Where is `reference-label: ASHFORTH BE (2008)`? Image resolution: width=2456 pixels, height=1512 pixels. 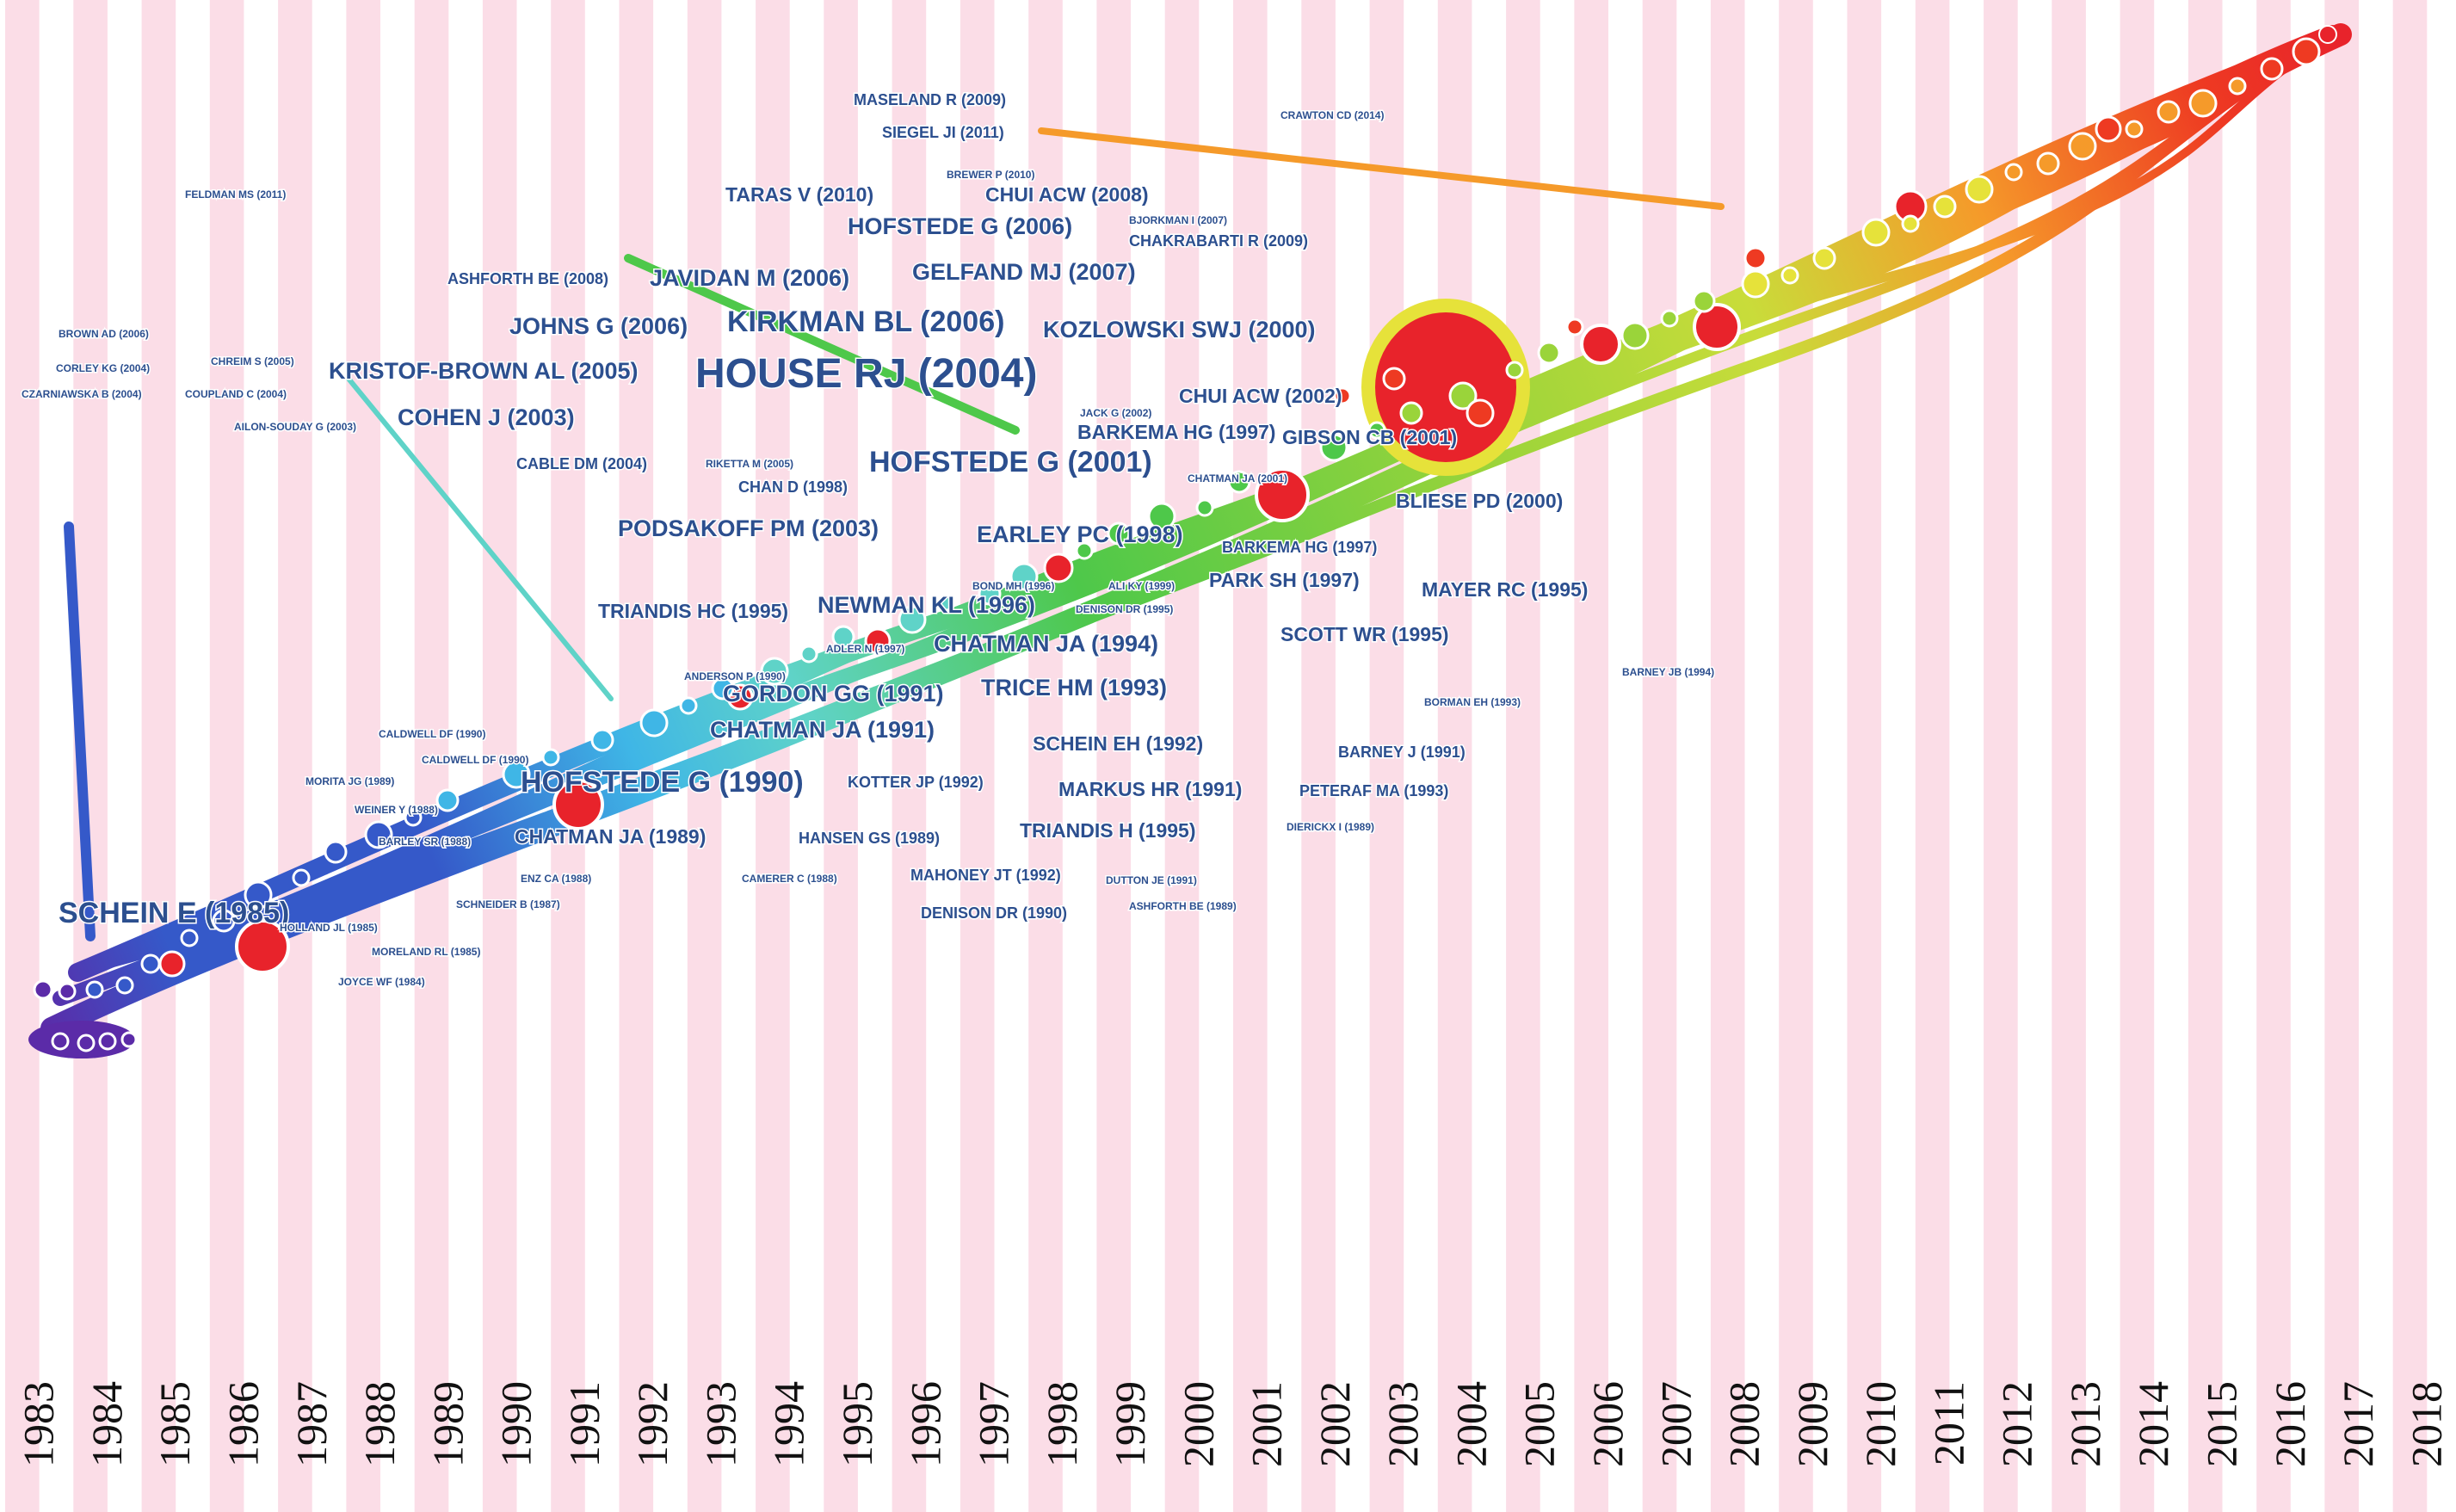
reference-label: ASHFORTH BE (2008) is located at coordinates (527, 278).